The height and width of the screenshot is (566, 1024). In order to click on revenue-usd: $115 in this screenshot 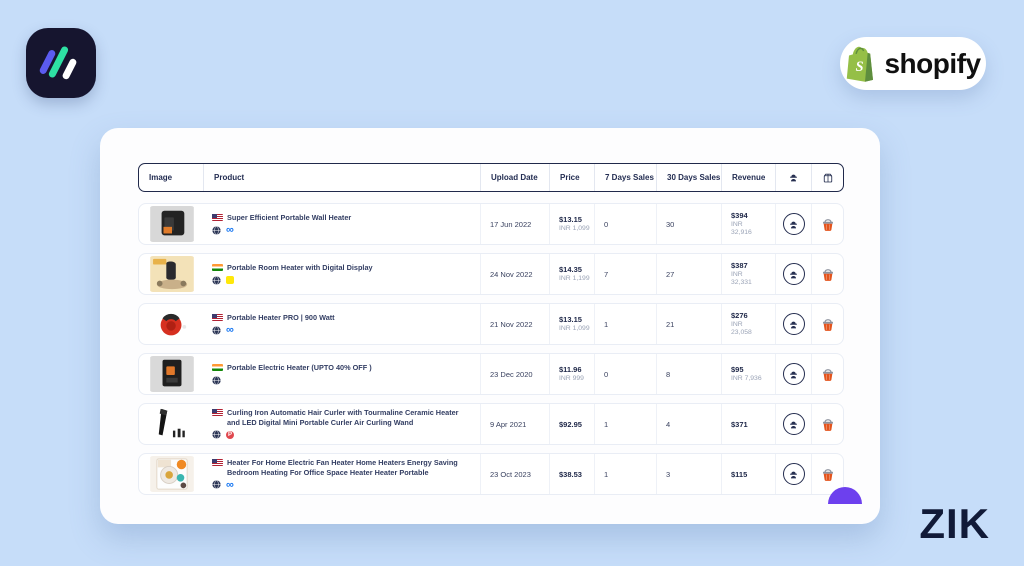, I will do `click(739, 474)`.